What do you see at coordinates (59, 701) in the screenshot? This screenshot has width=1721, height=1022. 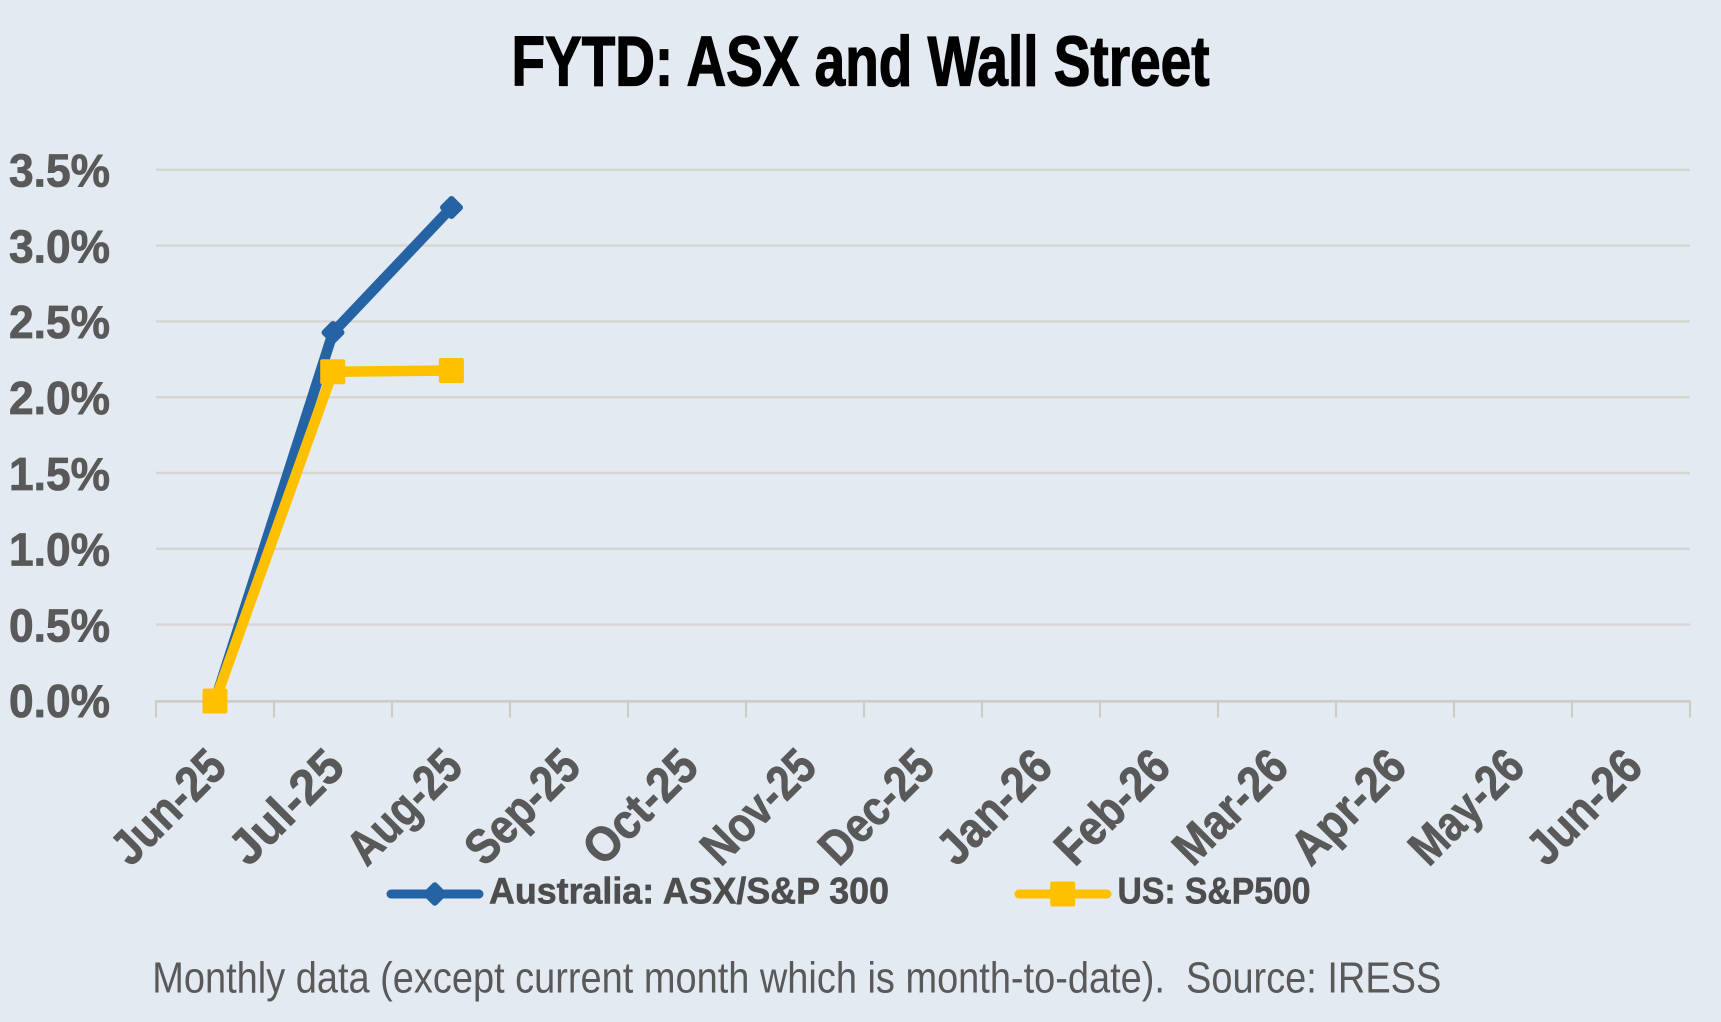 I see `svg-text: 0.0%` at bounding box center [59, 701].